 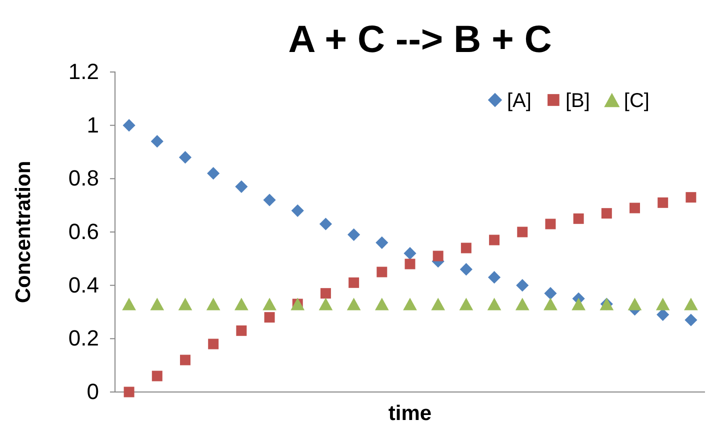 What do you see at coordinates (410, 413) in the screenshot?
I see `x-axis-title: time` at bounding box center [410, 413].